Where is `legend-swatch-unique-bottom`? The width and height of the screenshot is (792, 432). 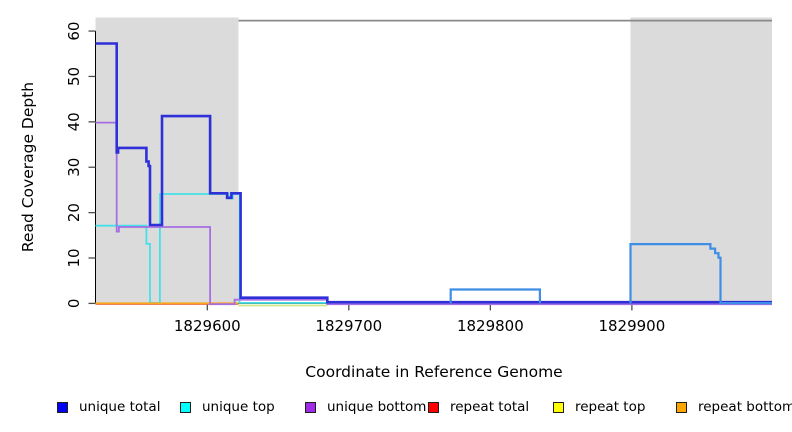 legend-swatch-unique-bottom is located at coordinates (310, 407).